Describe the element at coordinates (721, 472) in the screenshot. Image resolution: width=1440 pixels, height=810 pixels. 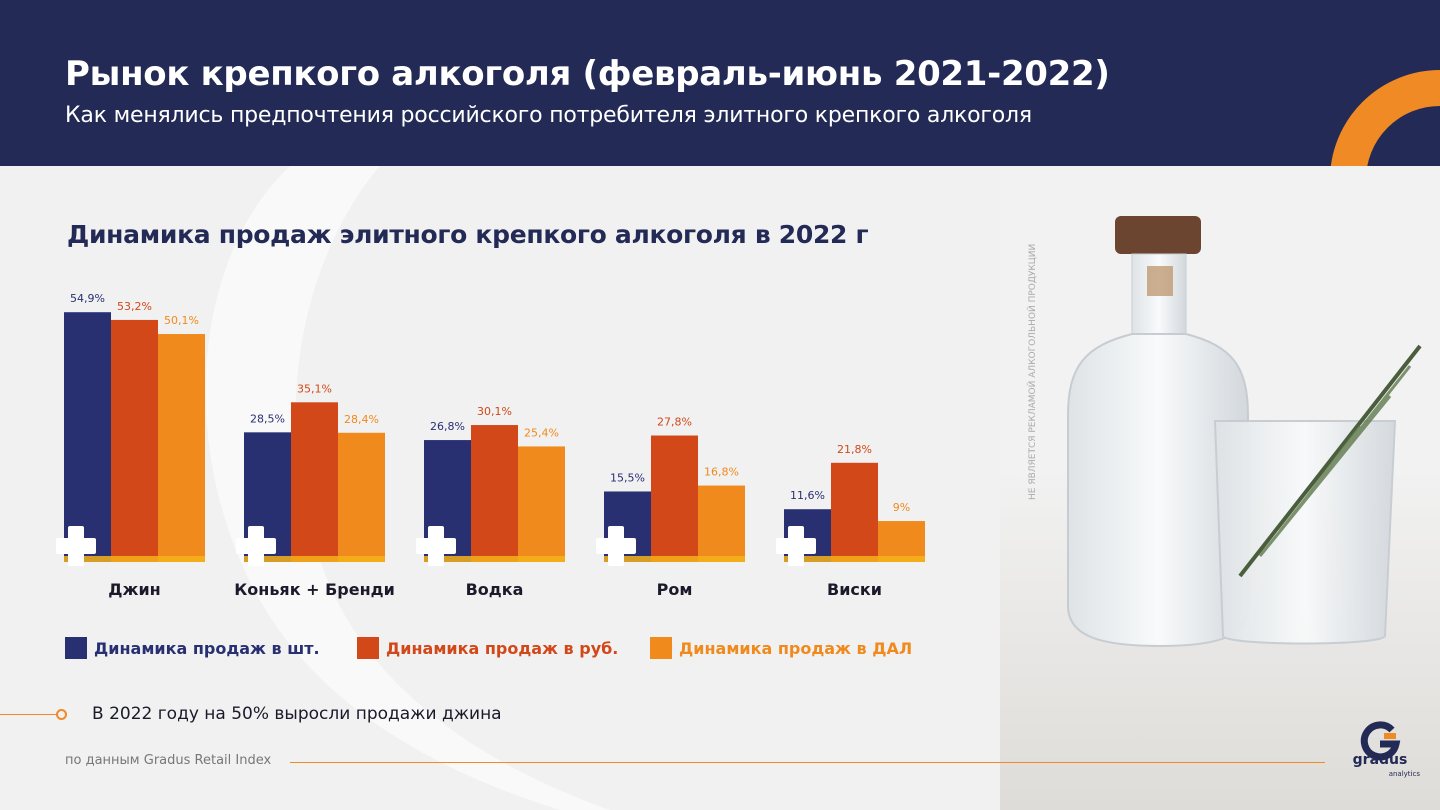
I see `data-label-4-3: 16,8%` at that location.